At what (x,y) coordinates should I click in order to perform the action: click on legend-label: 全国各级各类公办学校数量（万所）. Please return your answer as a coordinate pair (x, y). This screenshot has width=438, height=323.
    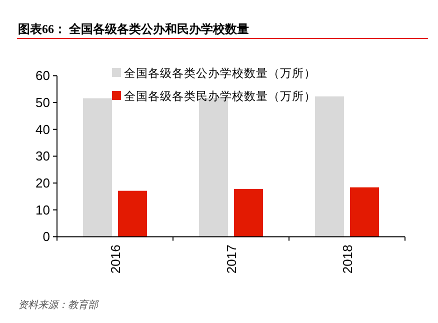
    Looking at the image, I should click on (220, 73).